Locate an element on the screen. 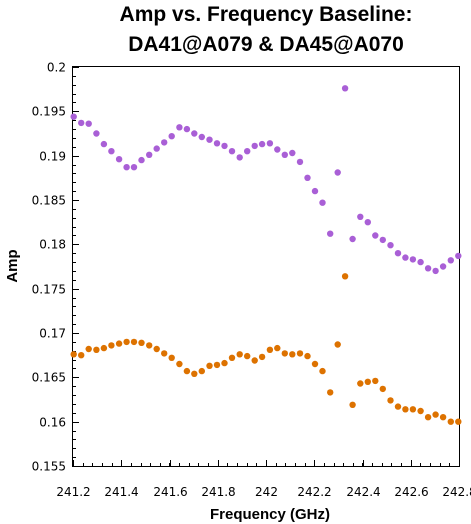 This screenshot has height=524, width=471. y-tick-label: 0.18 is located at coordinates (52, 245).